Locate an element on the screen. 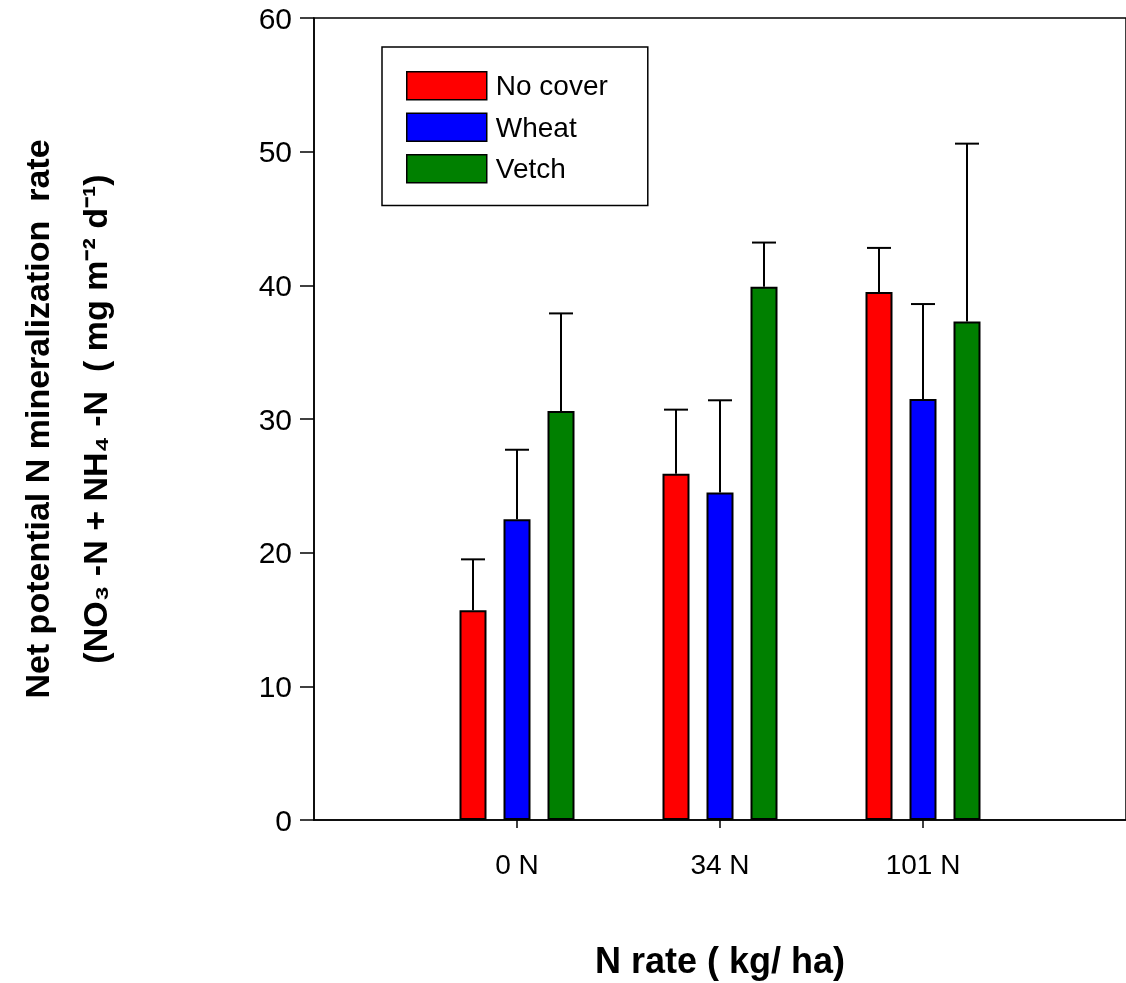  x-tick-label: 101 N is located at coordinates (923, 864).